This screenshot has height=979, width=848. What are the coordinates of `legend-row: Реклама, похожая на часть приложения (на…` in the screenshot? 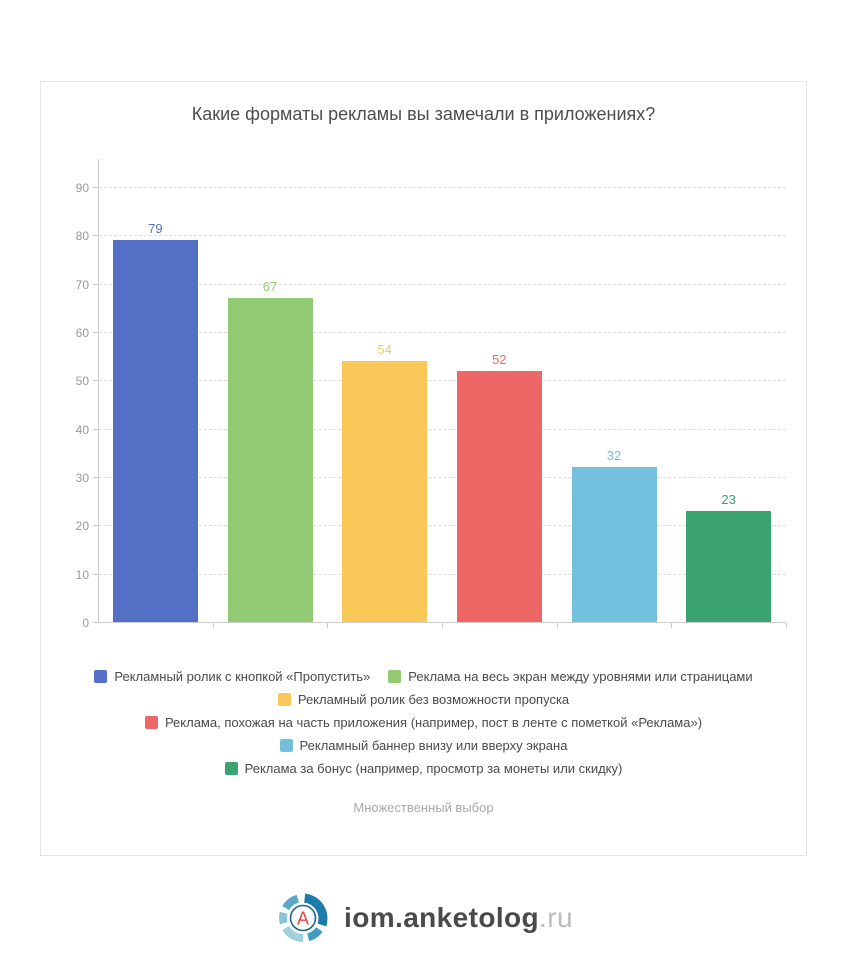 It's located at (423, 722).